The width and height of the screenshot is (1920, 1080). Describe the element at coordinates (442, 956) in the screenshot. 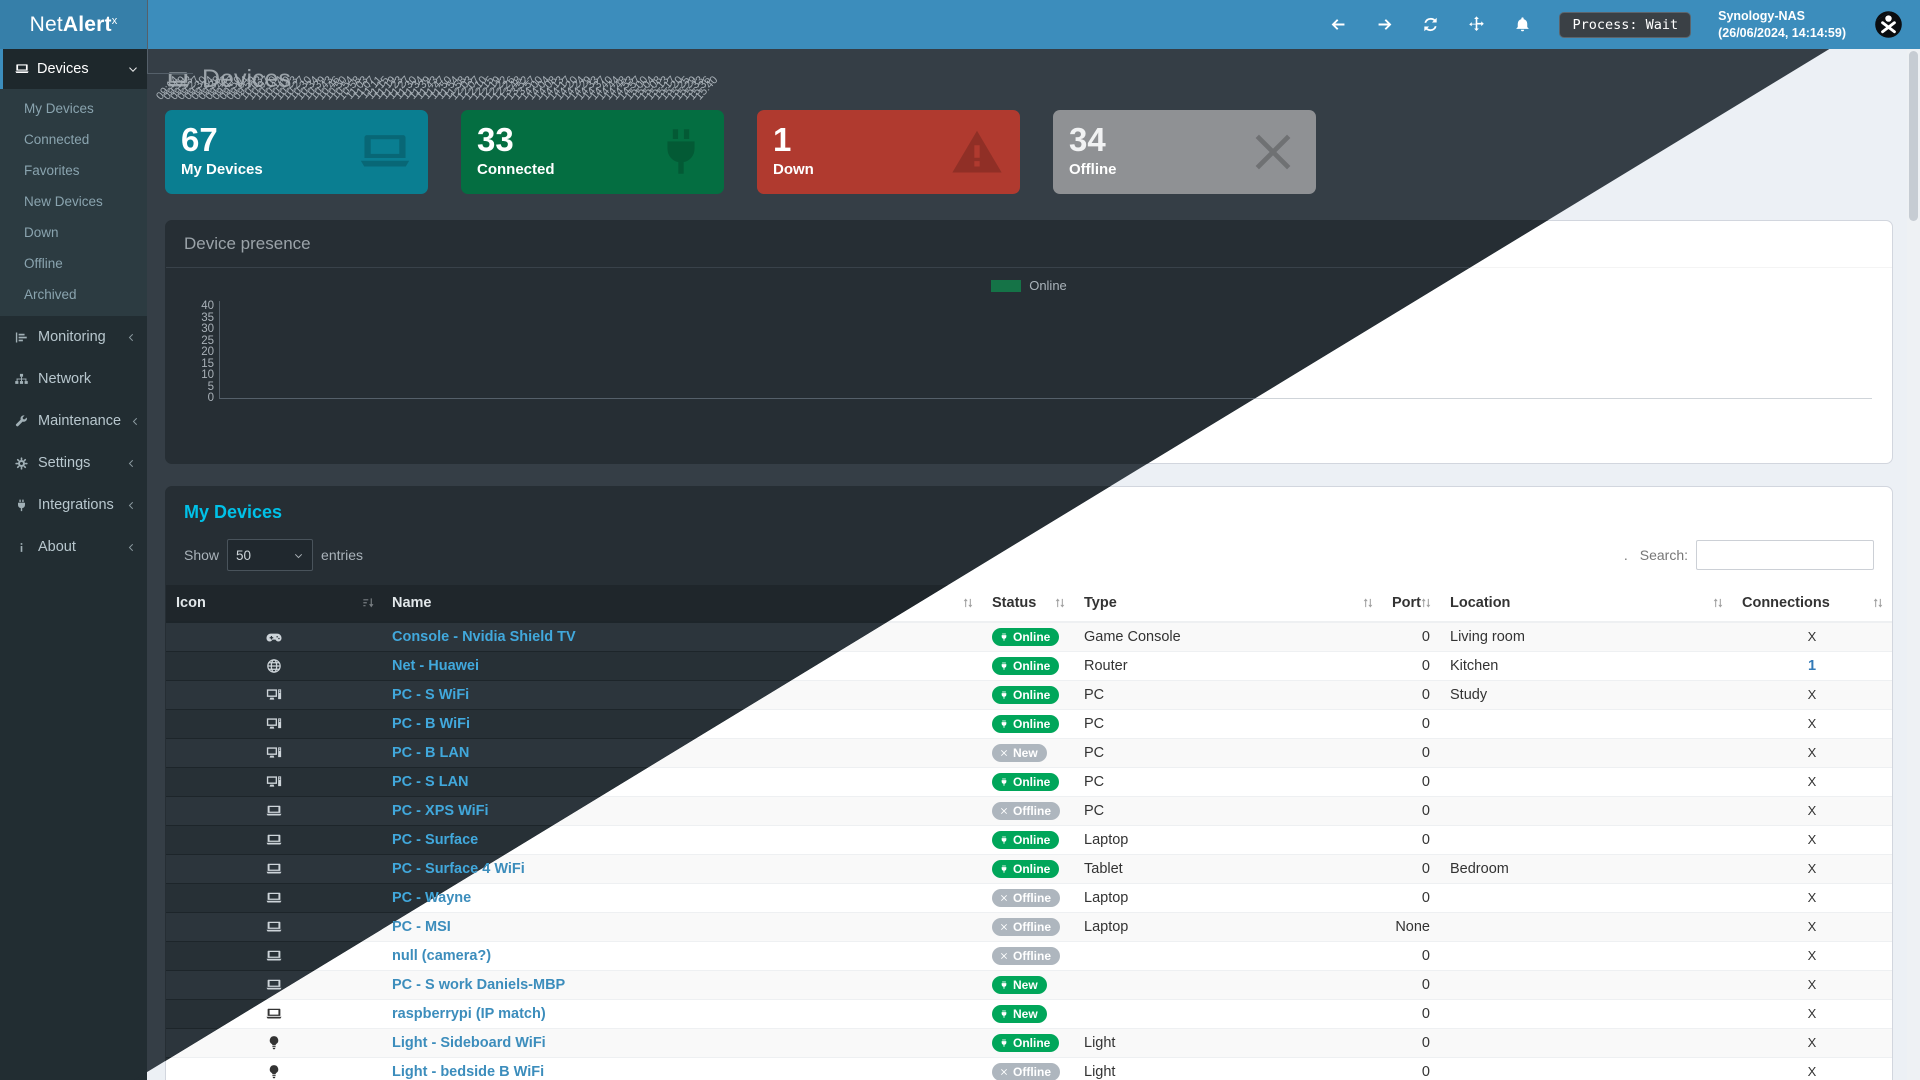

I see `device-name-link: null (camera?)` at that location.